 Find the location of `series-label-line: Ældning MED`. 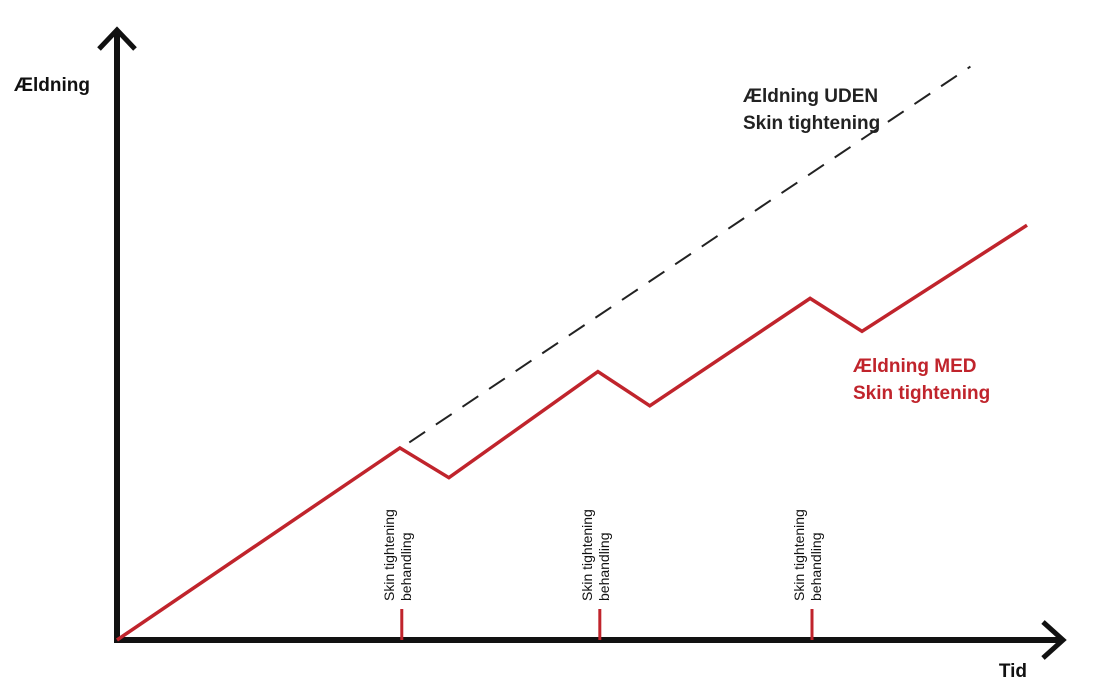

series-label-line: Ældning MED is located at coordinates (914, 366).